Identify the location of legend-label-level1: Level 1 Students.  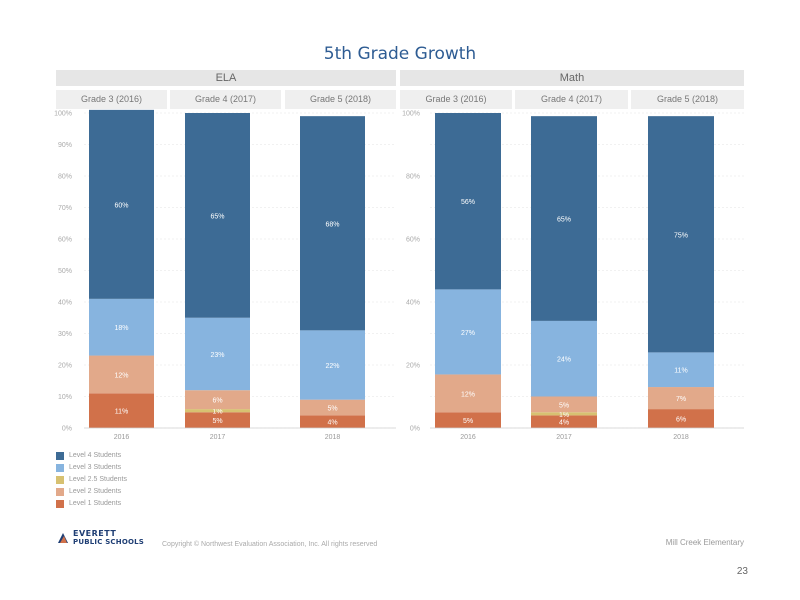
(95, 503).